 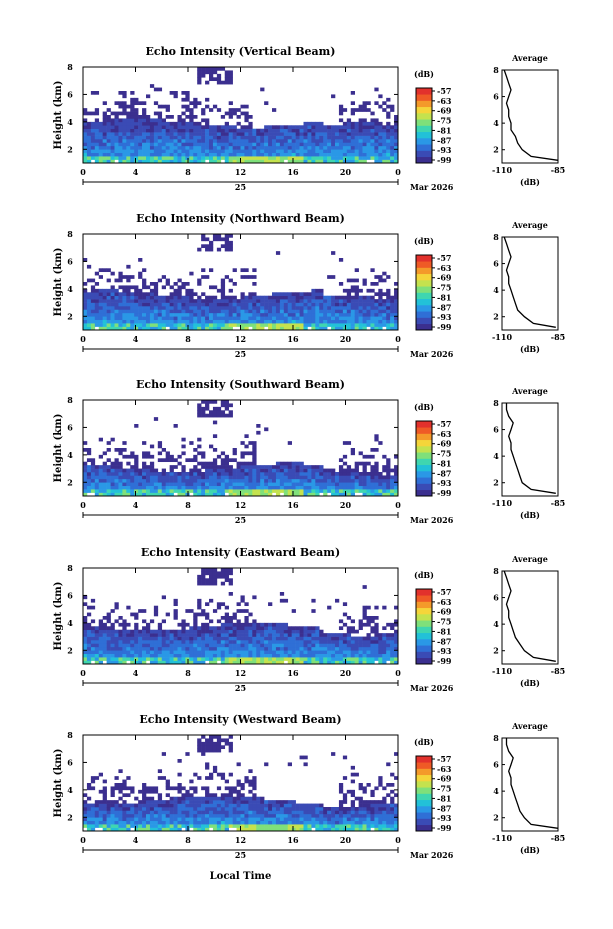 I want to click on colorbar-tick-label: -69, so click(x=444, y=444).